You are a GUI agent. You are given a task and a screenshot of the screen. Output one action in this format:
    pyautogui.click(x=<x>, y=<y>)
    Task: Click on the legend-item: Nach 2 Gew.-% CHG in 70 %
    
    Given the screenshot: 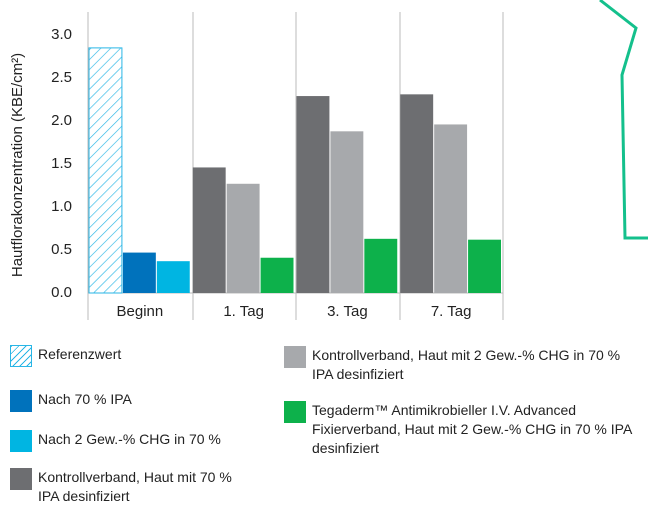 What is the action you would take?
    pyautogui.click(x=160, y=441)
    